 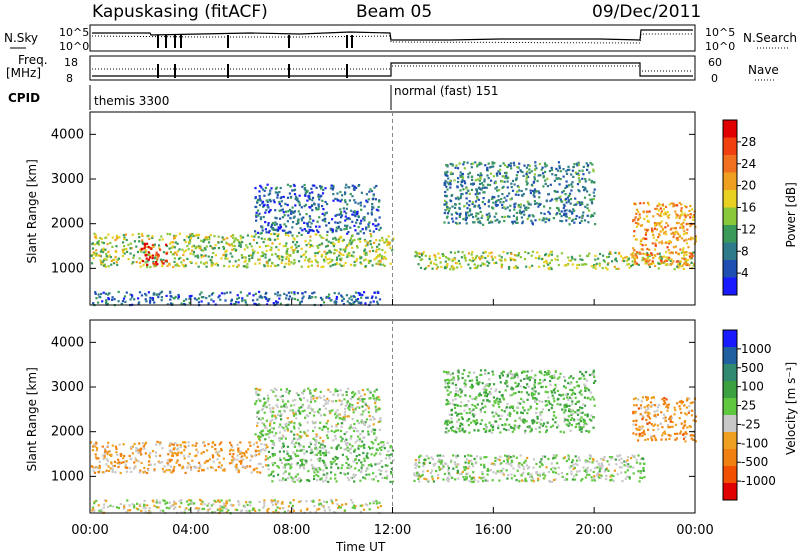 What do you see at coordinates (21, 38) in the screenshot?
I see `nsky-label: N.Sky` at bounding box center [21, 38].